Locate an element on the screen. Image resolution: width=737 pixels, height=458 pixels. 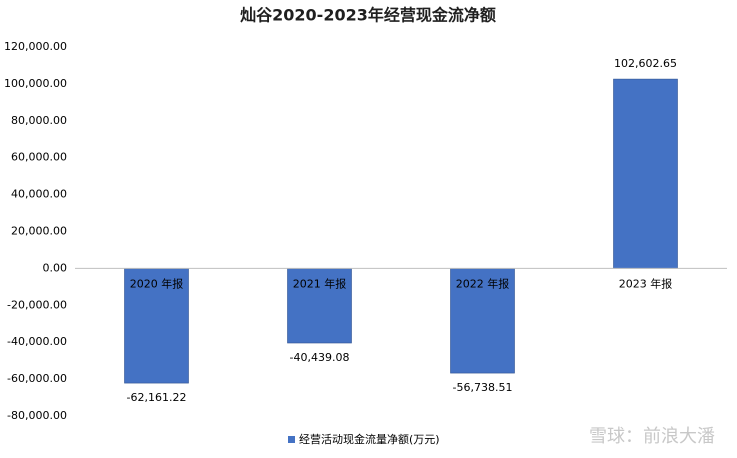
value-label: 102,602.65 is located at coordinates (645, 63).